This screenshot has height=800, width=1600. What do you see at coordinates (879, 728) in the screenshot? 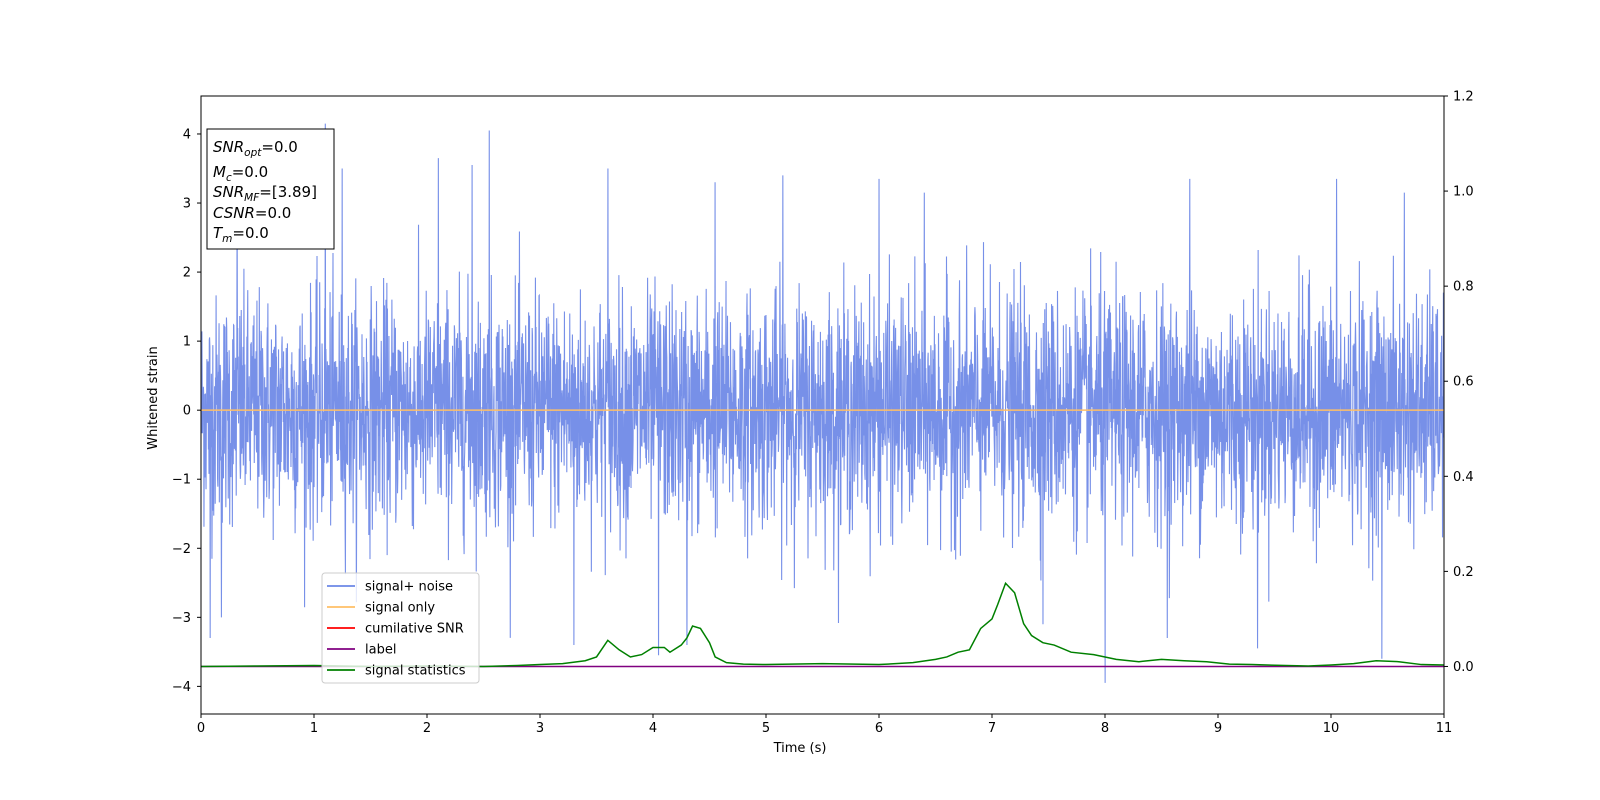
I see `x-tick-label: 6` at bounding box center [879, 728].